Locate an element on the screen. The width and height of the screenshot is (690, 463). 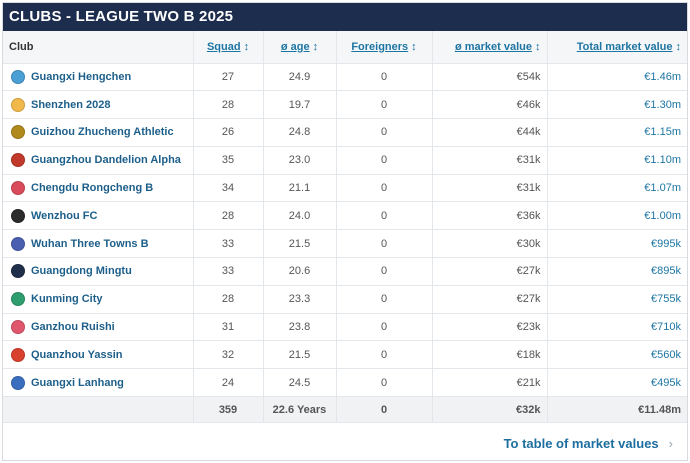
average-age: 21.5 is located at coordinates (300, 244).